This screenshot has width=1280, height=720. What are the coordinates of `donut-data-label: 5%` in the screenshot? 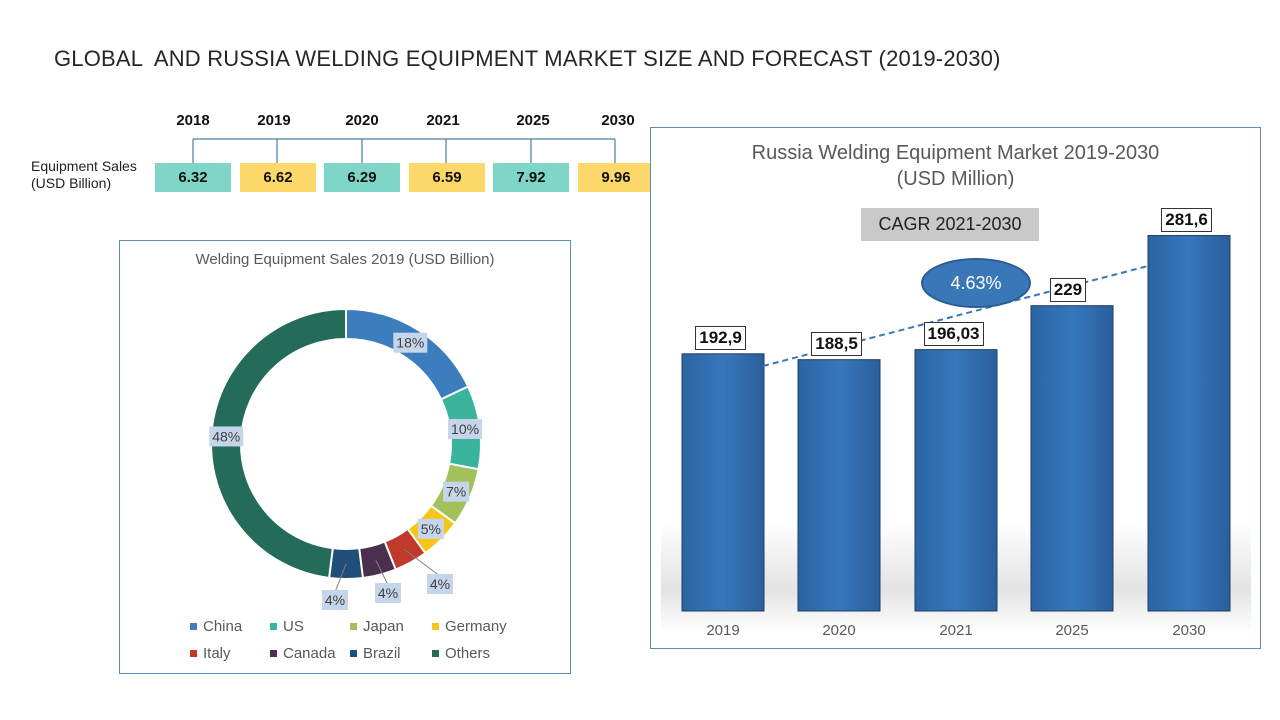 It's located at (431, 529).